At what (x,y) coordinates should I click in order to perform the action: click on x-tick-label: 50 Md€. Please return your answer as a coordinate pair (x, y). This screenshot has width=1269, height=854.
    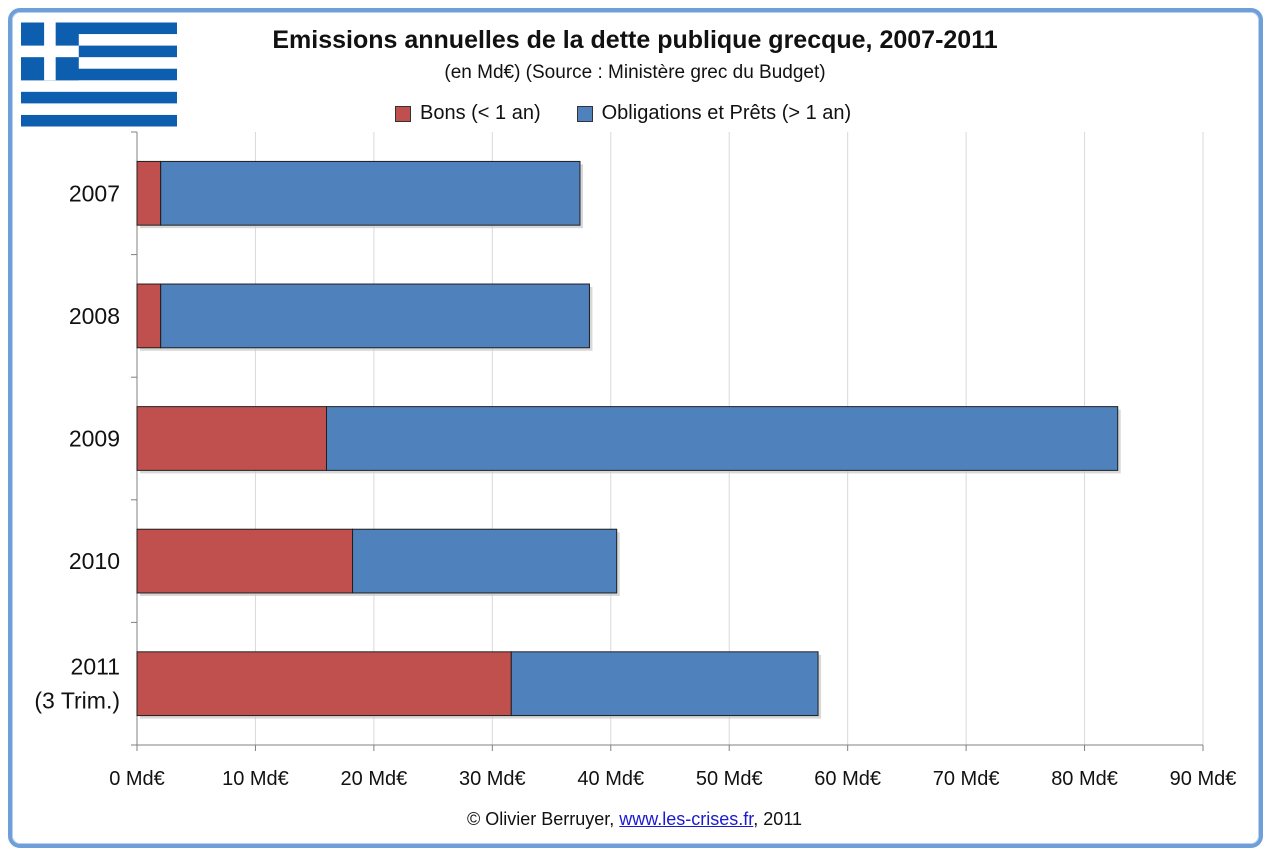
    Looking at the image, I should click on (729, 779).